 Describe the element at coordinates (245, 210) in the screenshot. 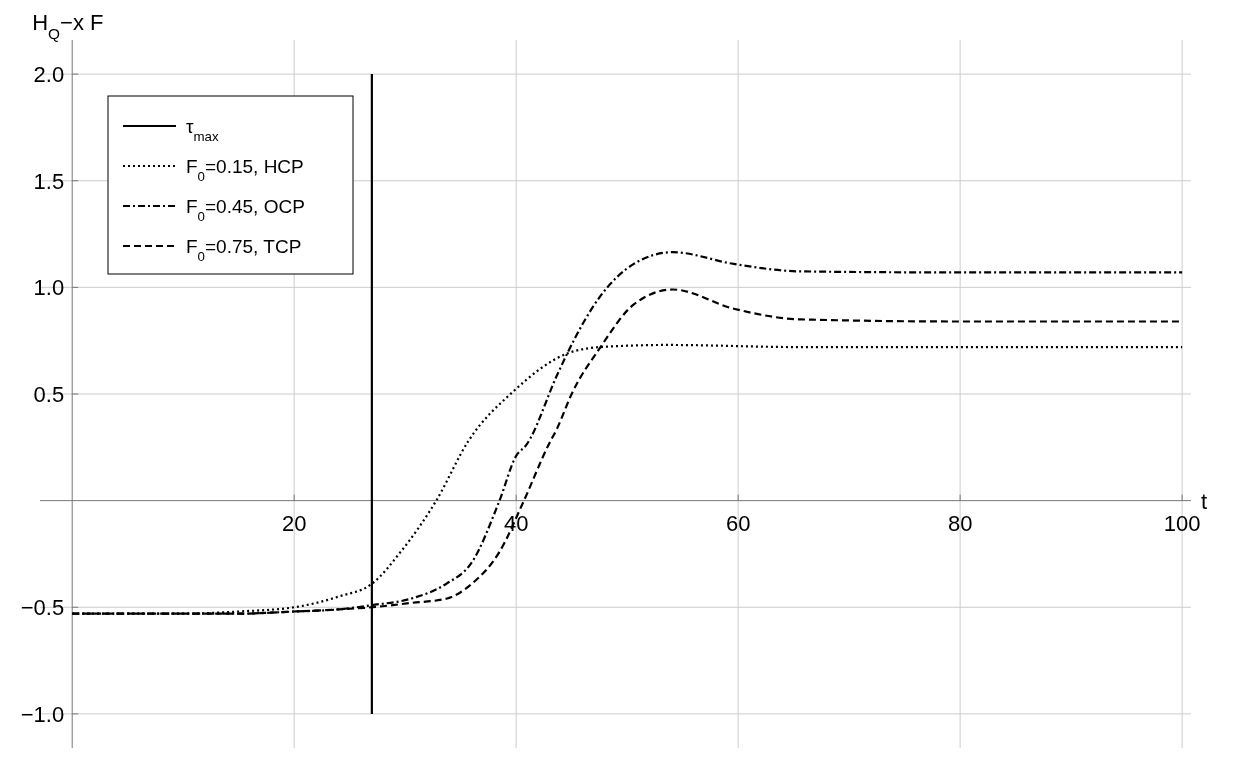

I see `legend-label: F$_{0}$=0.45, OCP` at that location.